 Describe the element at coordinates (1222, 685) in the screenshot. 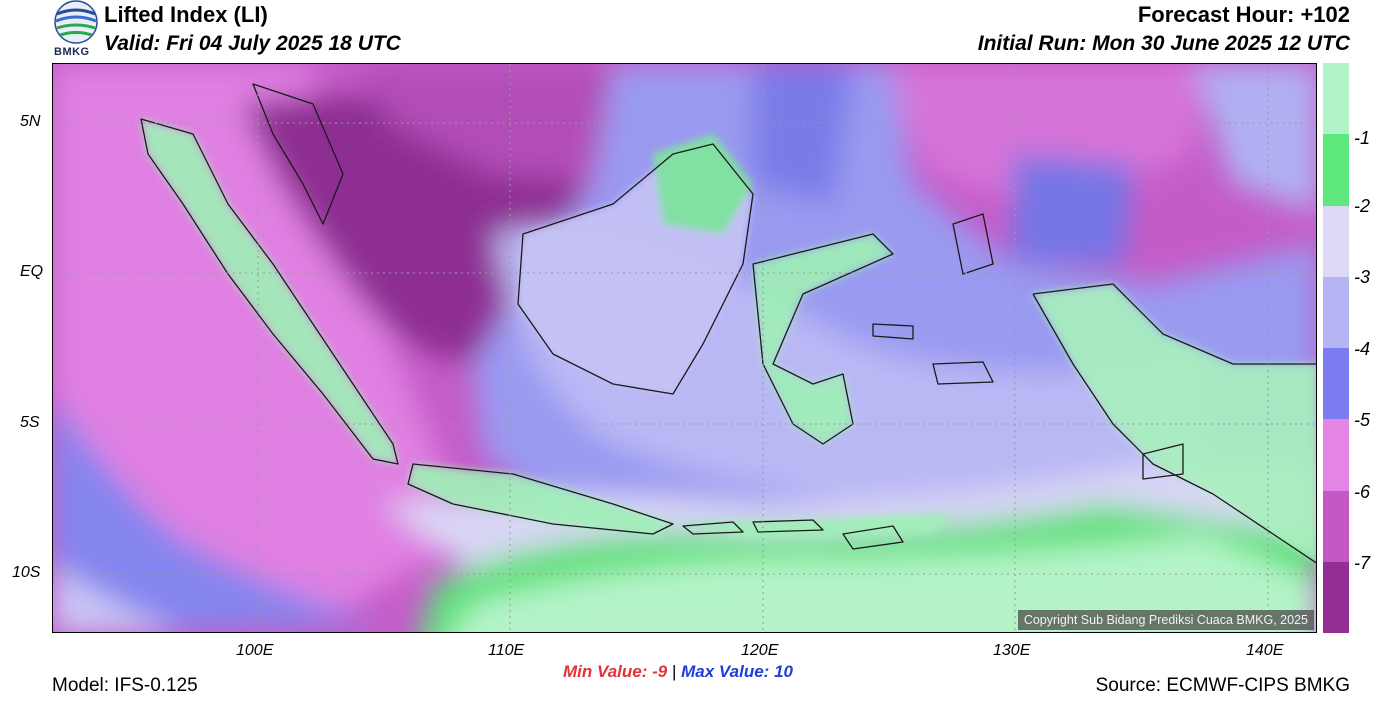

I see `source-info: Source: ECMWF-CIPS BMKG` at that location.